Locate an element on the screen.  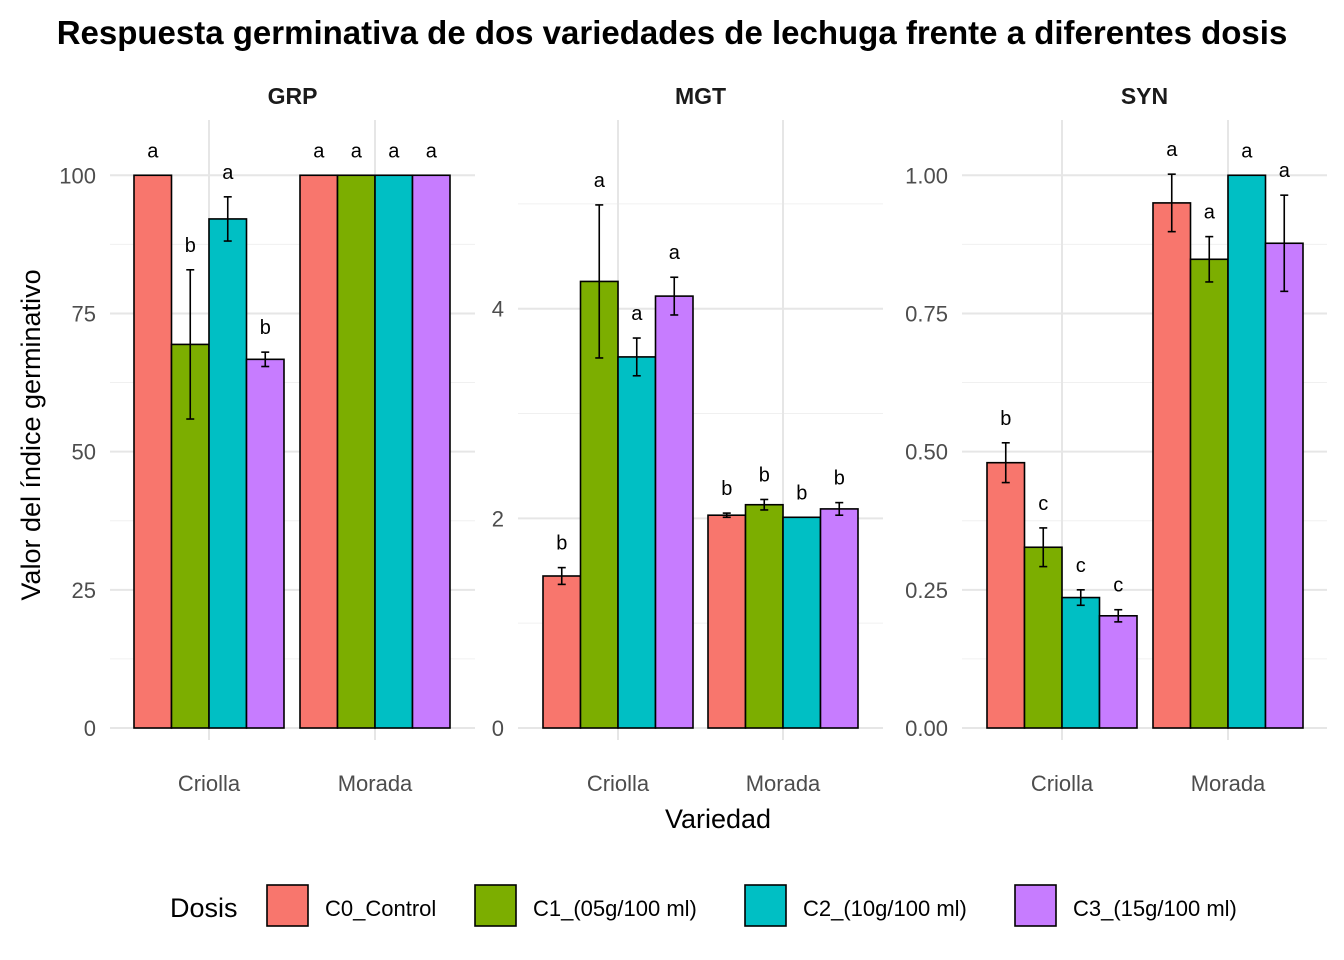
y-tick-label: 0.00 is located at coordinates (926, 728).